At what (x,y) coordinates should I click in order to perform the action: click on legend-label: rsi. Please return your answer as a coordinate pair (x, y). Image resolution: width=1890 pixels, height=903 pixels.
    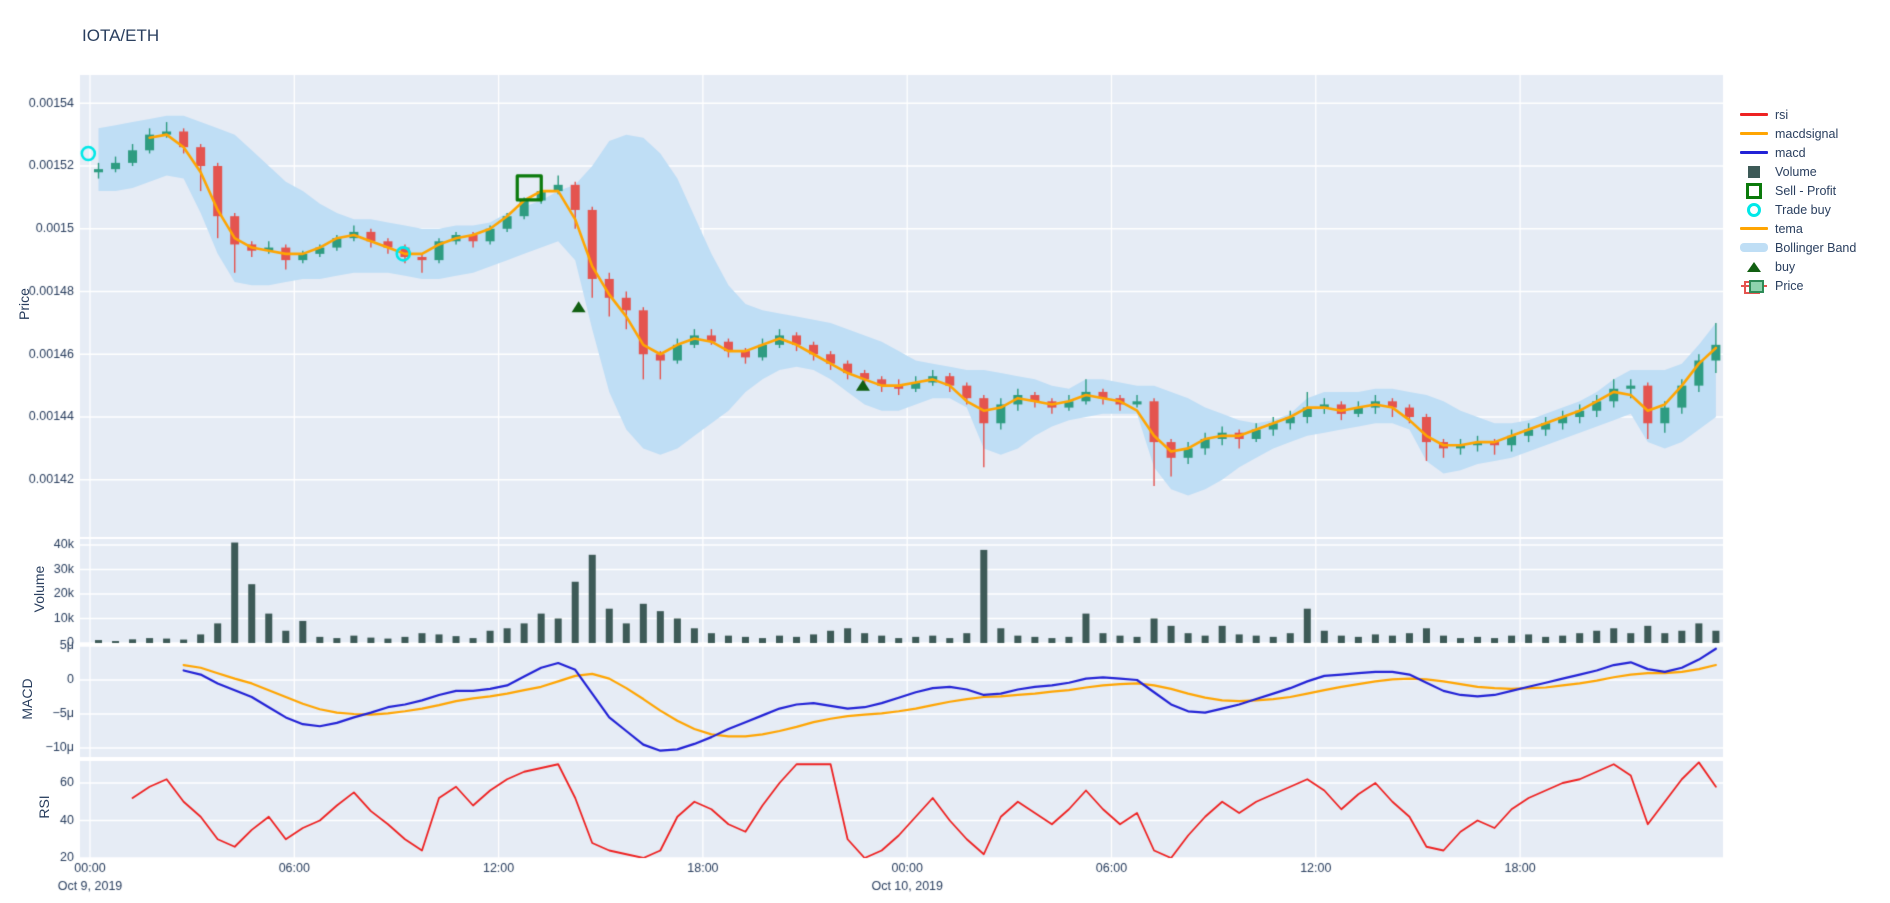
    Looking at the image, I should click on (1782, 114).